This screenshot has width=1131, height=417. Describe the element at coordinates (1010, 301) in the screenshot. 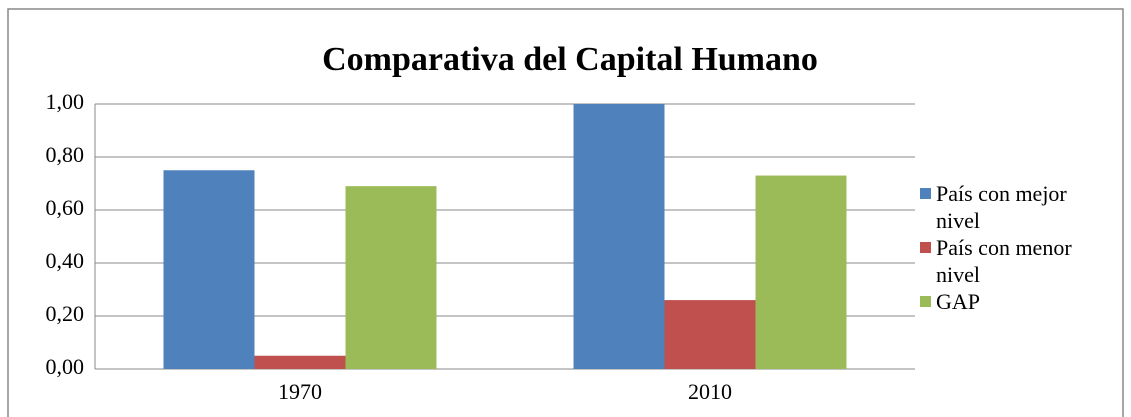

I see `legend-item: GAP` at that location.